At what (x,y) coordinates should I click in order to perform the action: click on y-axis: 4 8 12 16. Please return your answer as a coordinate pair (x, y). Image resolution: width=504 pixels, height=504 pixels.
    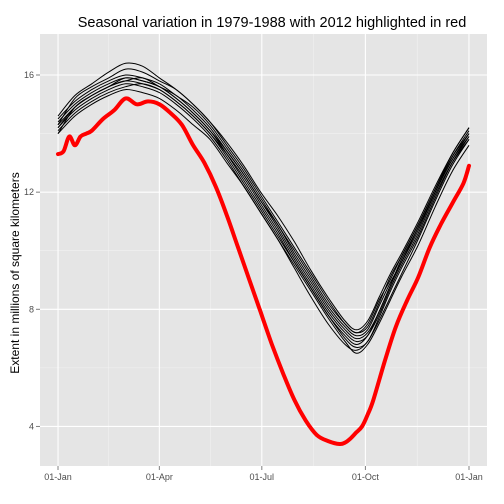
    Looking at the image, I should click on (32, 250).